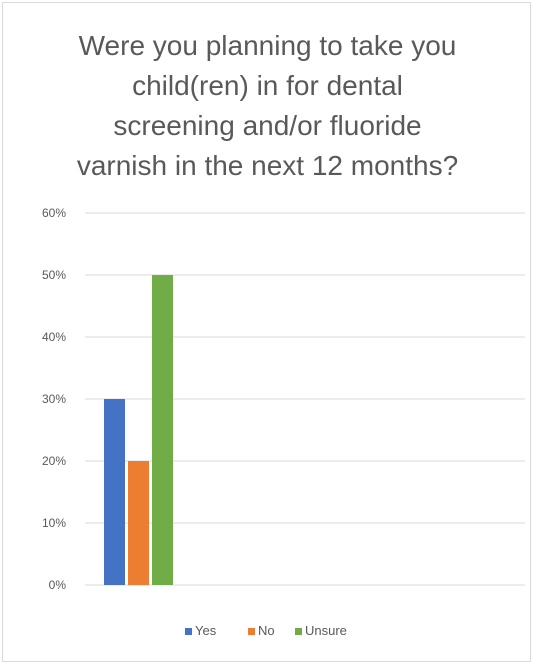 The height and width of the screenshot is (666, 535). What do you see at coordinates (188, 631) in the screenshot?
I see `legend-swatch-yes` at bounding box center [188, 631].